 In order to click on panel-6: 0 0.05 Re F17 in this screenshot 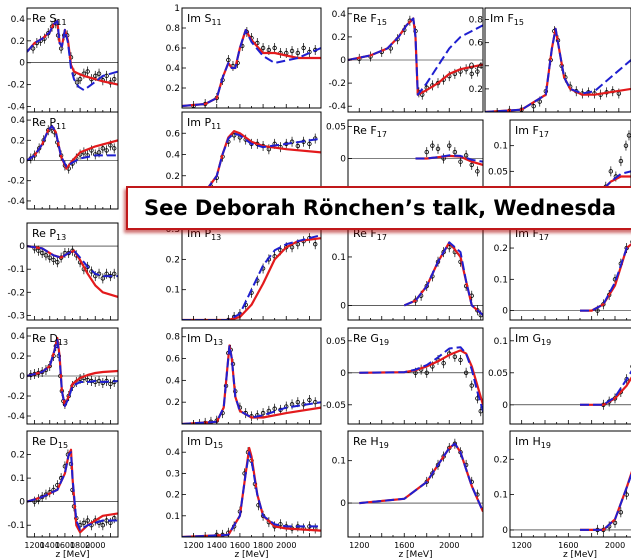, I will do `click(405, 158)`.